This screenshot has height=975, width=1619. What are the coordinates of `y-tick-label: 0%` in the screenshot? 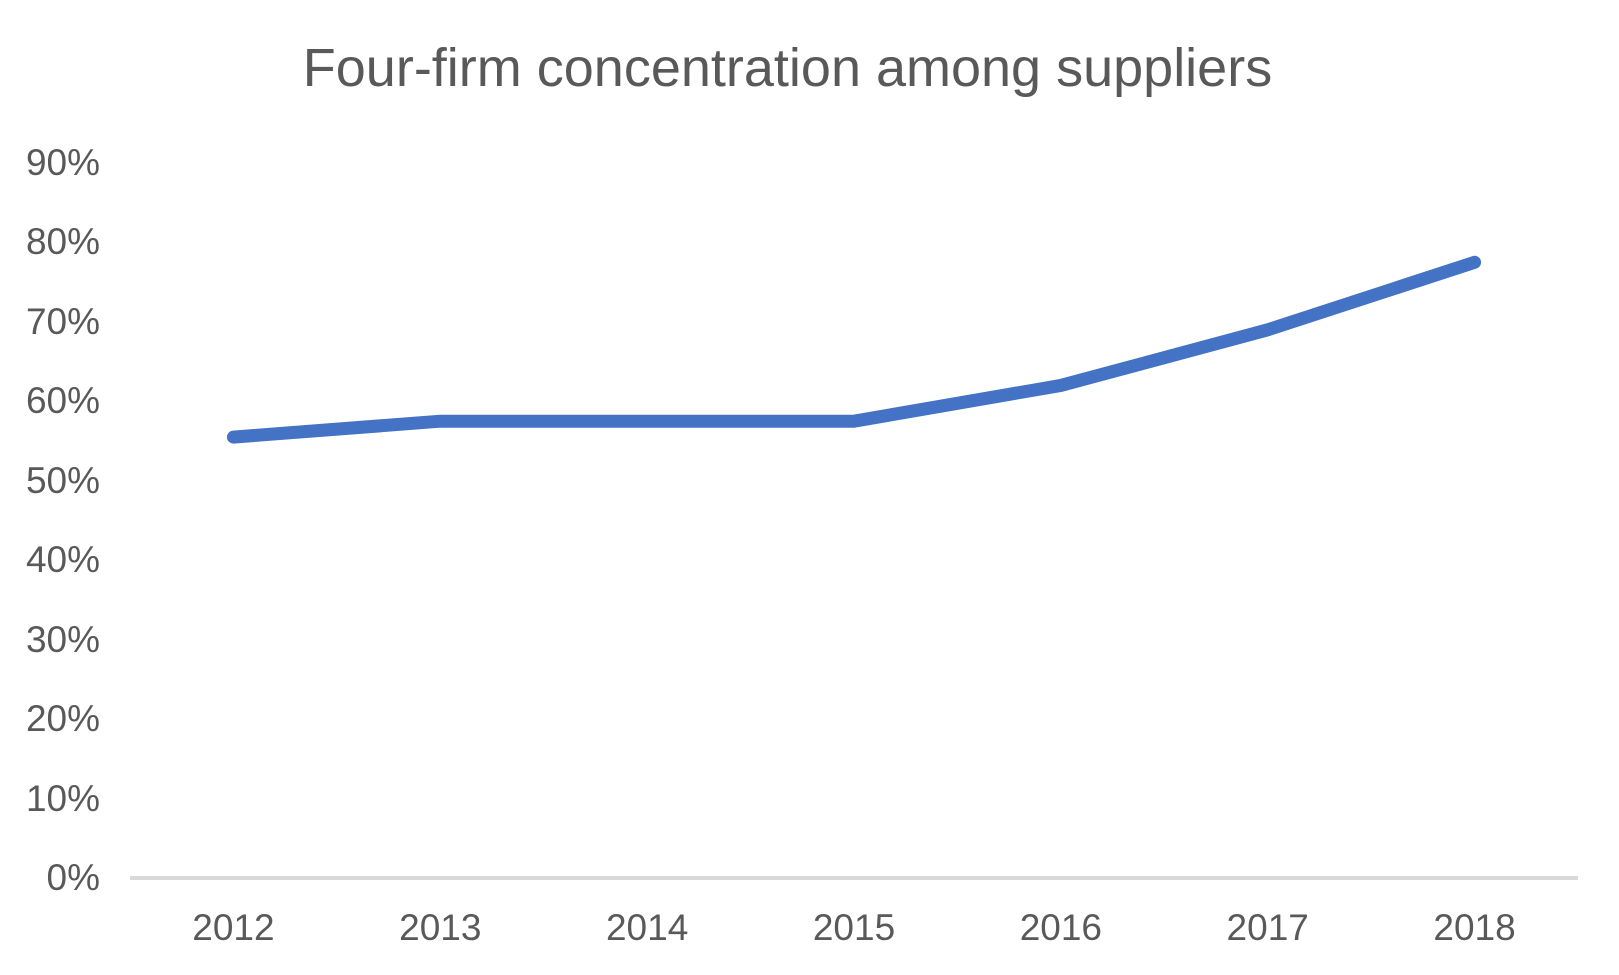 It's located at (73, 877).